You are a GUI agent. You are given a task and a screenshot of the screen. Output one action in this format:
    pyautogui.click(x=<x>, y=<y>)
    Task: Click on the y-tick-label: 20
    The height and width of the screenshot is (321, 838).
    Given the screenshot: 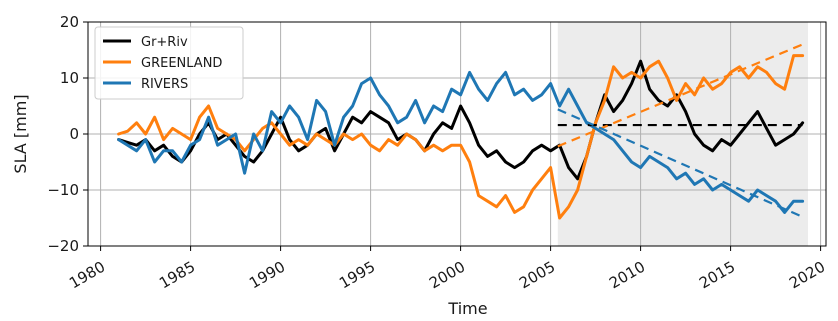 What is the action you would take?
    pyautogui.click(x=69, y=22)
    